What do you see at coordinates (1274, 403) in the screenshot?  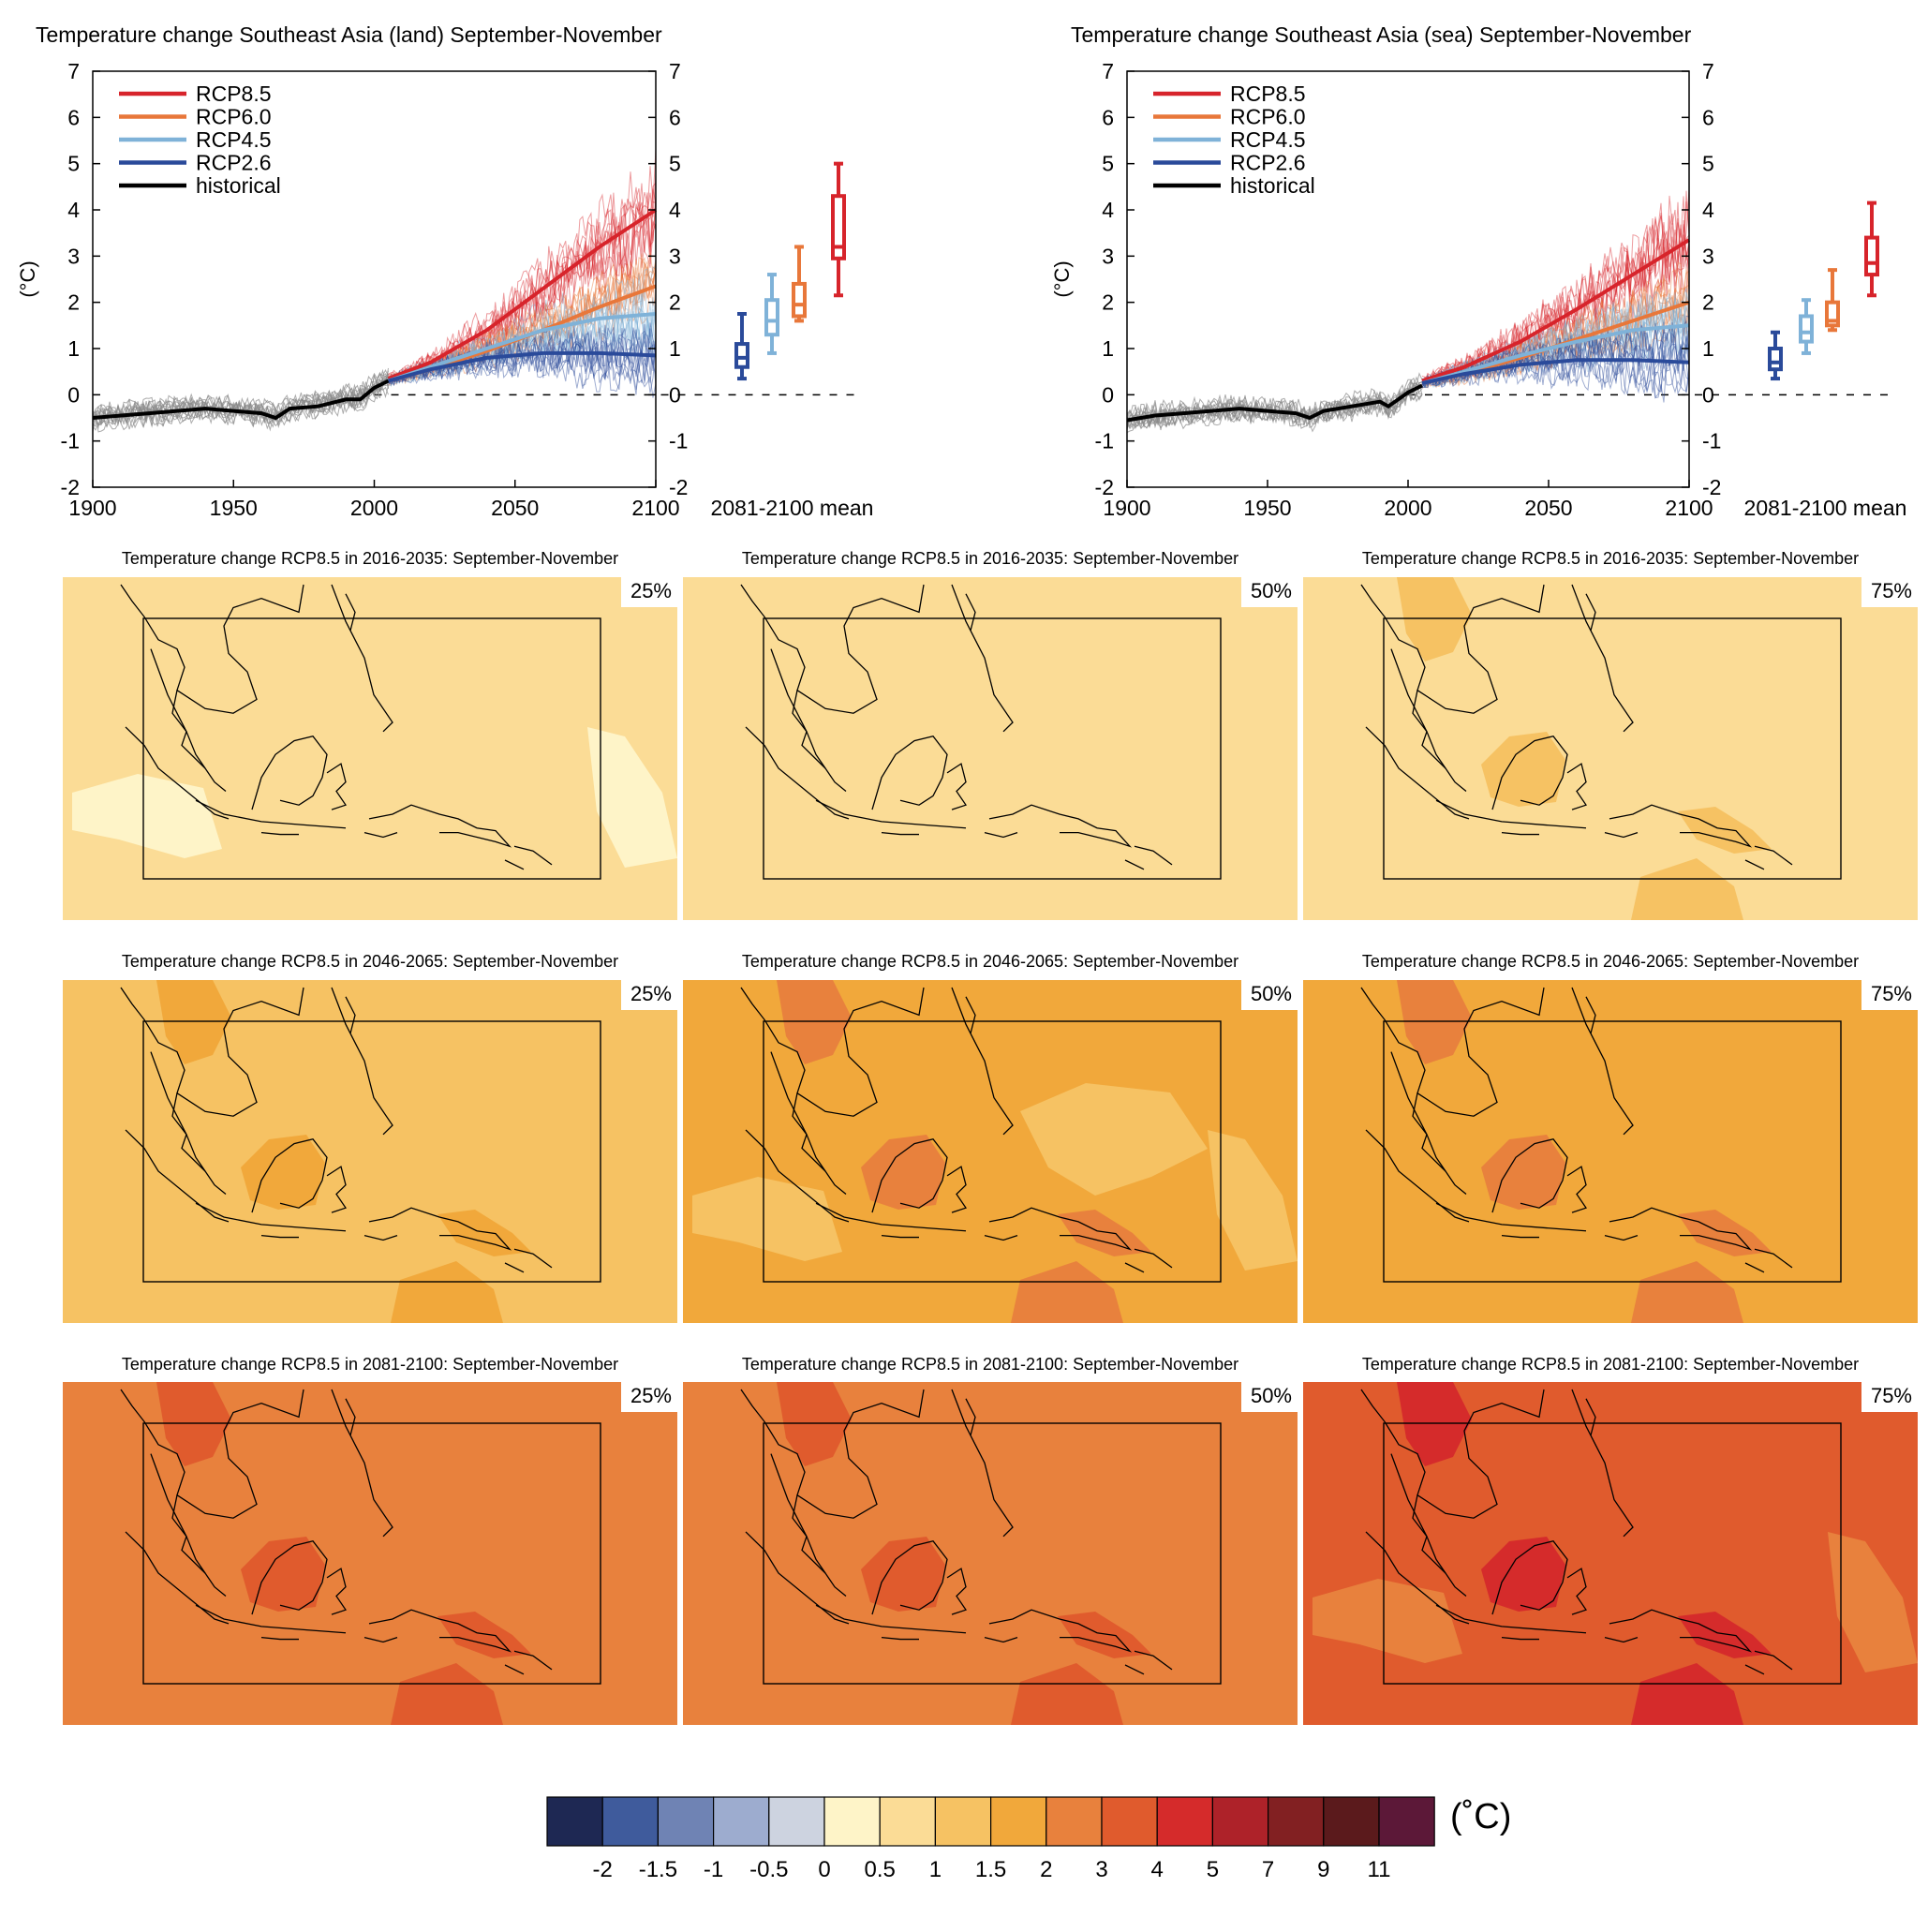 I see `historical-mean-line` at bounding box center [1274, 403].